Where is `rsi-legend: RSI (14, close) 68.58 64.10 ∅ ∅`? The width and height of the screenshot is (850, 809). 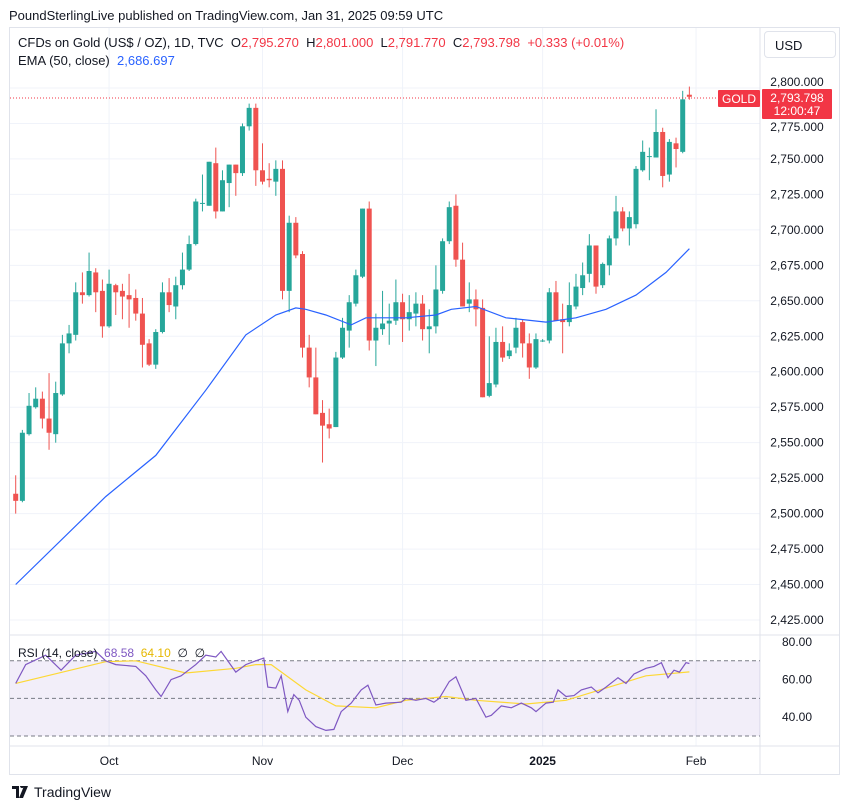
rsi-legend: RSI (14, close) 68.58 64.10 ∅ ∅ is located at coordinates (111, 653).